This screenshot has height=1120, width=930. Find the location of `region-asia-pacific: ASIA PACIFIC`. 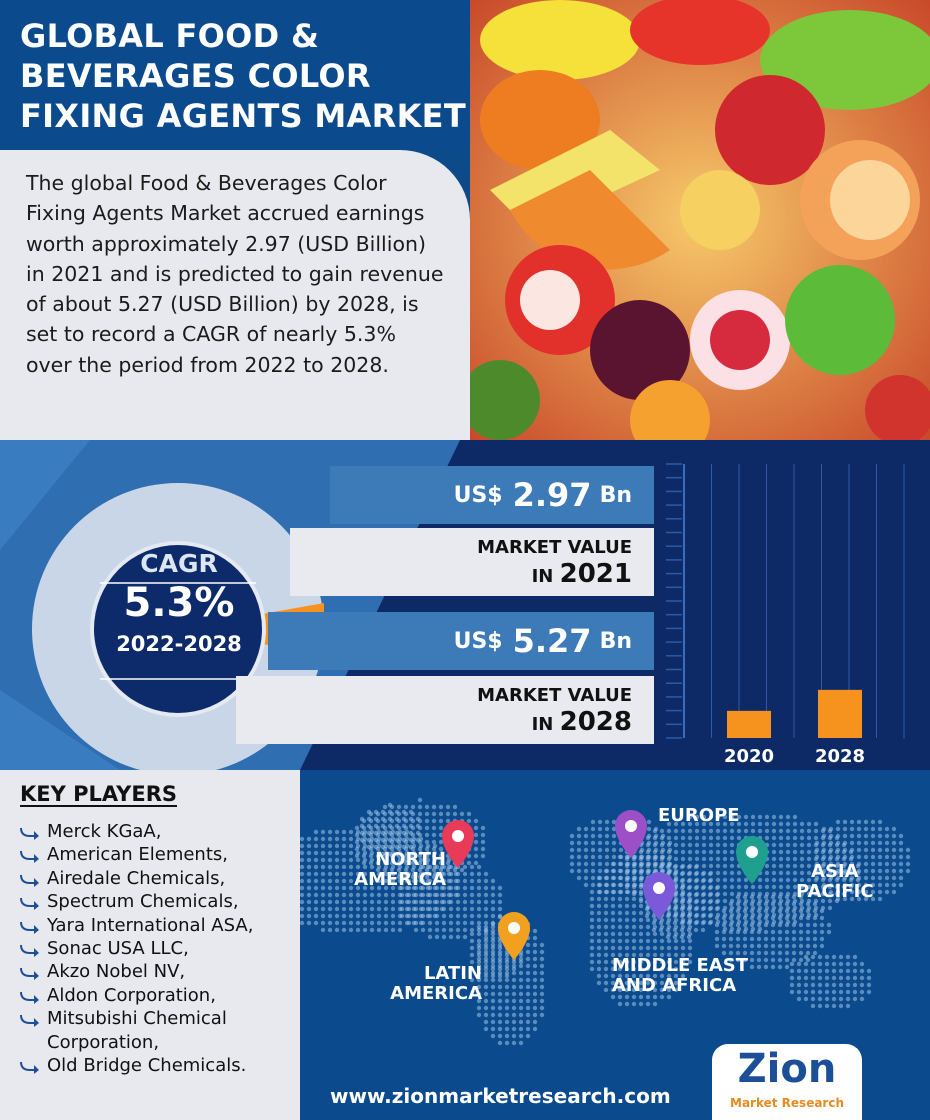

region-asia-pacific: ASIA PACIFIC is located at coordinates (835, 881).